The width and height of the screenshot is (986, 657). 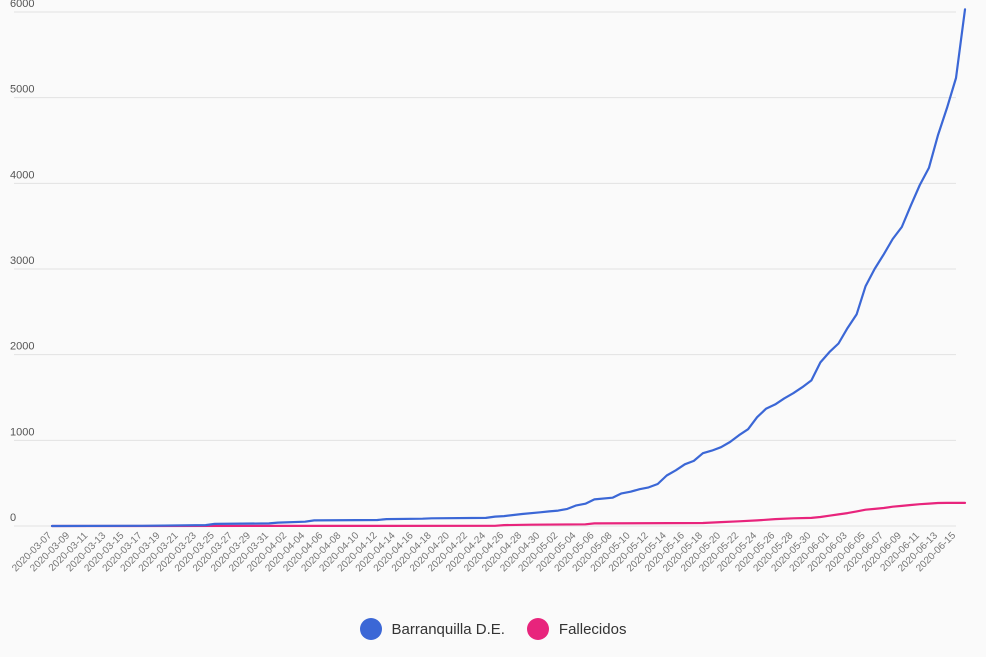 What do you see at coordinates (592, 629) in the screenshot?
I see `legend-label-1: Fallecidos` at bounding box center [592, 629].